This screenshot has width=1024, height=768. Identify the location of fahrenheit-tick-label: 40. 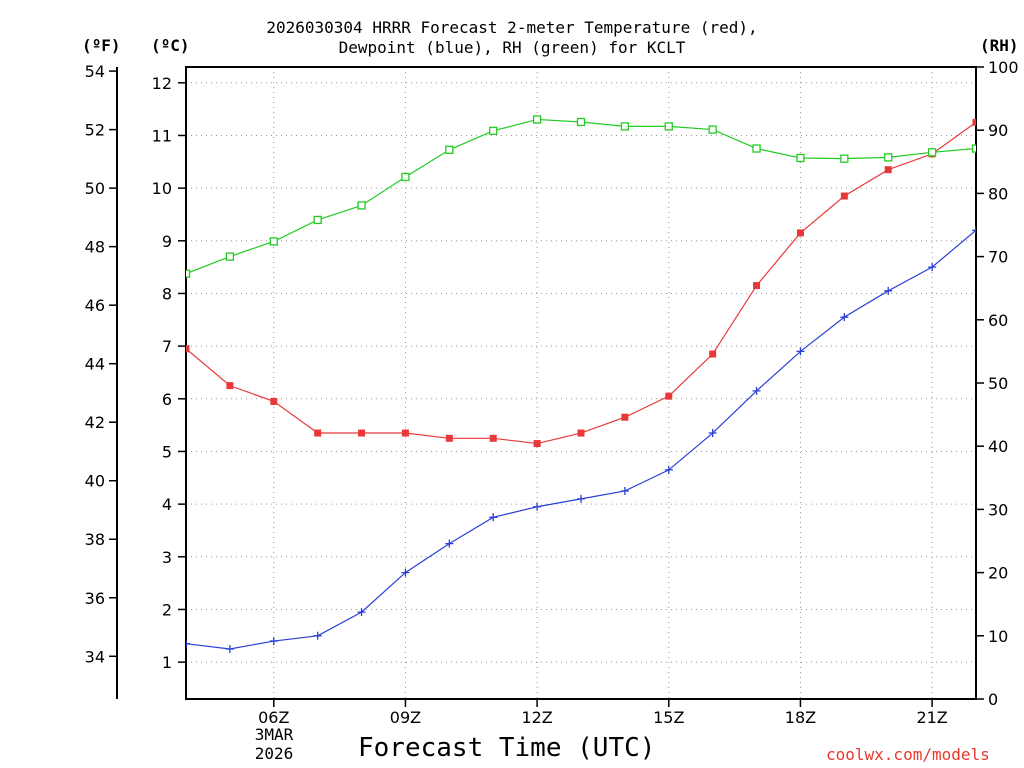
(95, 481).